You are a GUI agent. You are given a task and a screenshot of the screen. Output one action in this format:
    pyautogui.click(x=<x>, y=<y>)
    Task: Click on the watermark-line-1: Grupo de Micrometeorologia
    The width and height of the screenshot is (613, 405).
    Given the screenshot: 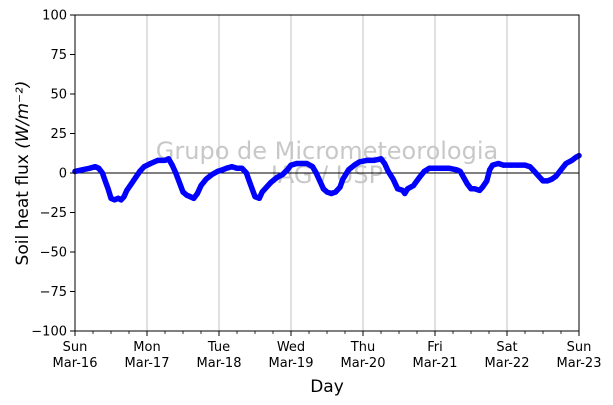 What is the action you would take?
    pyautogui.click(x=327, y=151)
    